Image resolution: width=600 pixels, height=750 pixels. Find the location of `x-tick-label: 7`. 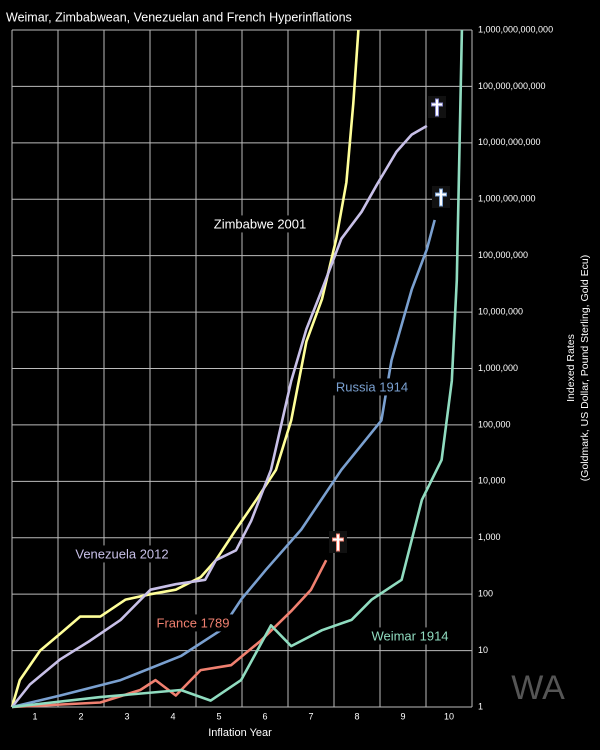

x-tick-label: 7 is located at coordinates (310, 716).